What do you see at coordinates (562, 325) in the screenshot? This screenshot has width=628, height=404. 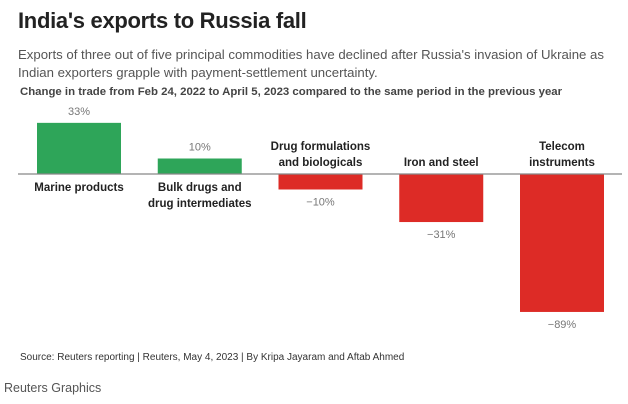 I see `data-label: −89%` at bounding box center [562, 325].